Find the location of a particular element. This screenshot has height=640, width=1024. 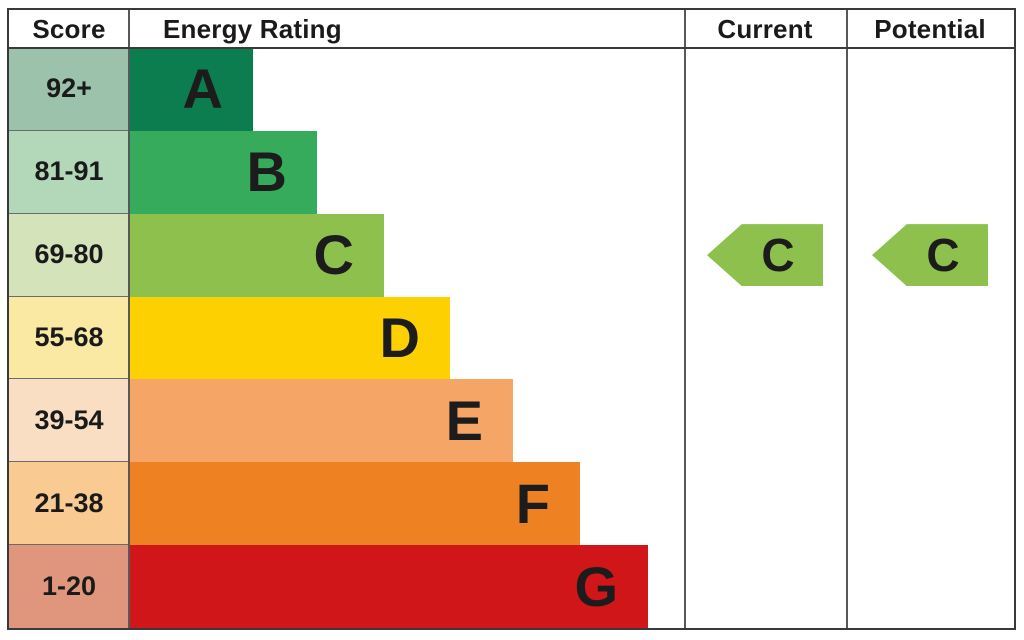

rating-letter-g: G is located at coordinates (596, 586).